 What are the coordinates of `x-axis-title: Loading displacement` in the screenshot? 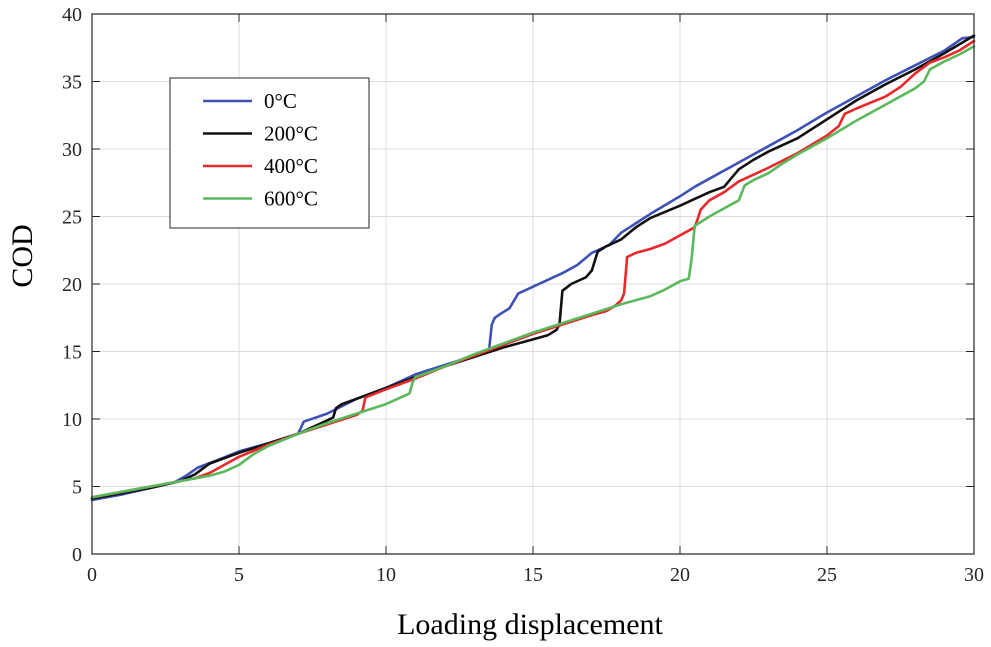 It's located at (530, 624).